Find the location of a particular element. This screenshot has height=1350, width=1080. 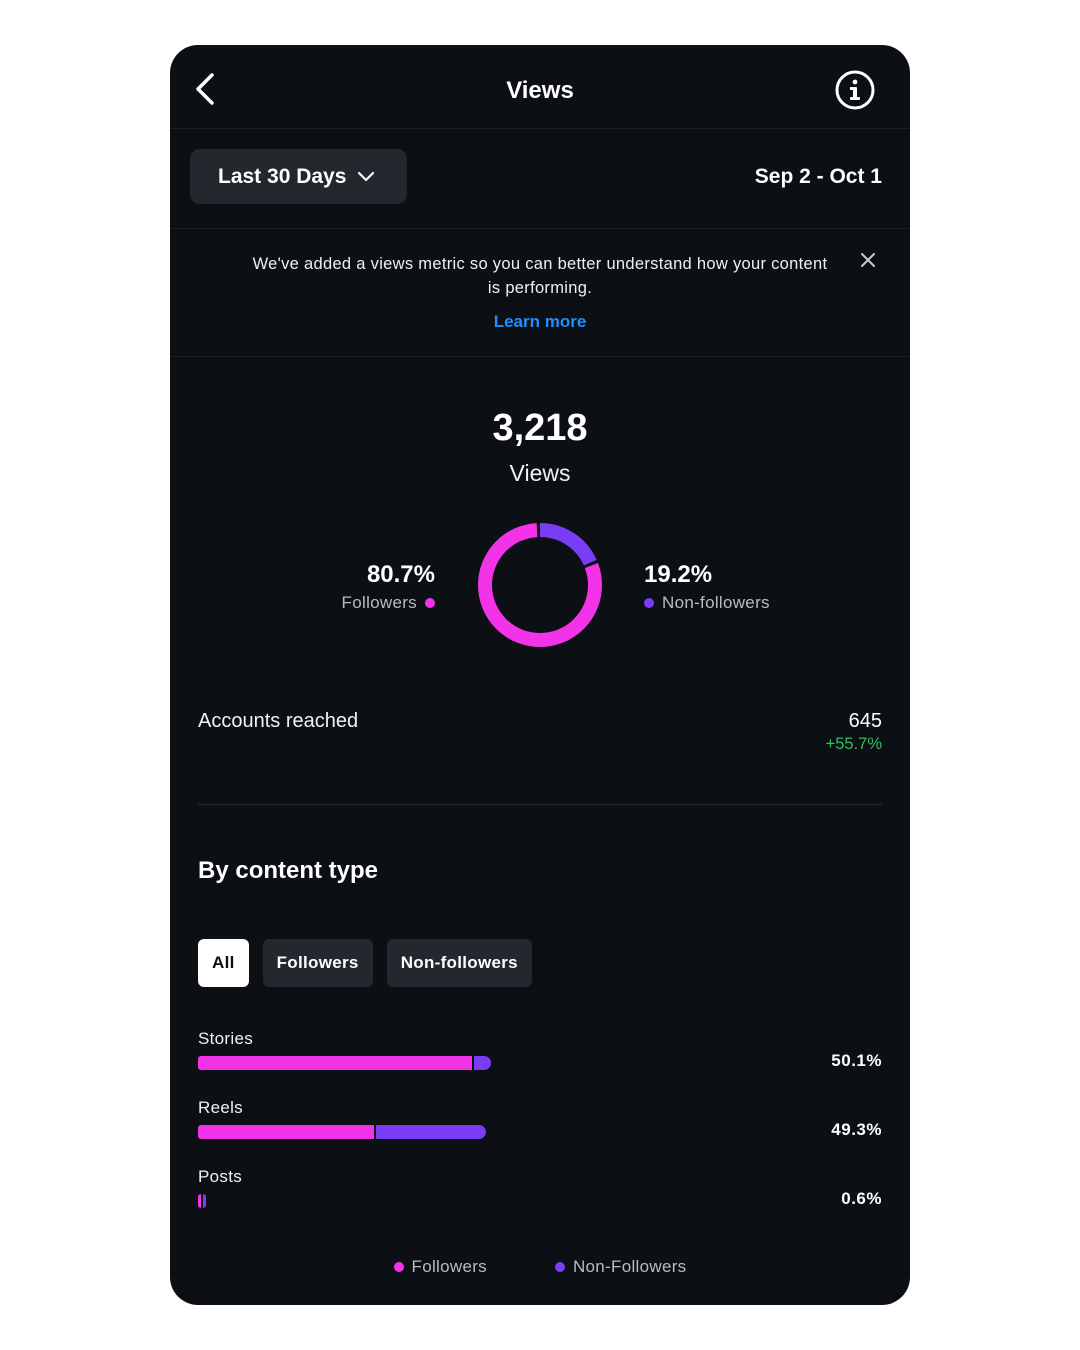

content-type-filter-tabs: All Followers Non-followers is located at coordinates (365, 963).